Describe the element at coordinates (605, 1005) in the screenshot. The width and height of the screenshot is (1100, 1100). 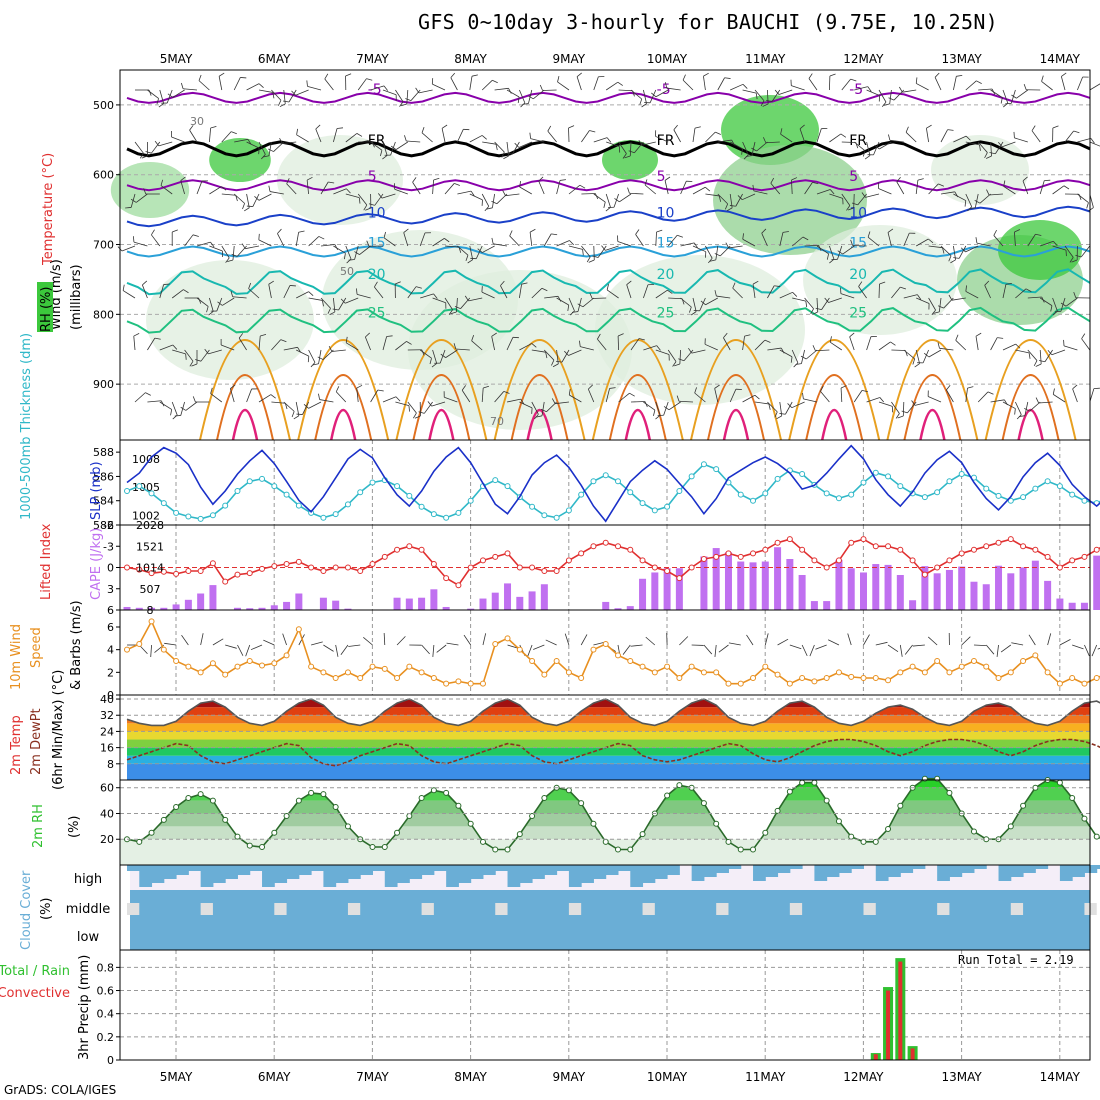
I see `panel-frame` at that location.